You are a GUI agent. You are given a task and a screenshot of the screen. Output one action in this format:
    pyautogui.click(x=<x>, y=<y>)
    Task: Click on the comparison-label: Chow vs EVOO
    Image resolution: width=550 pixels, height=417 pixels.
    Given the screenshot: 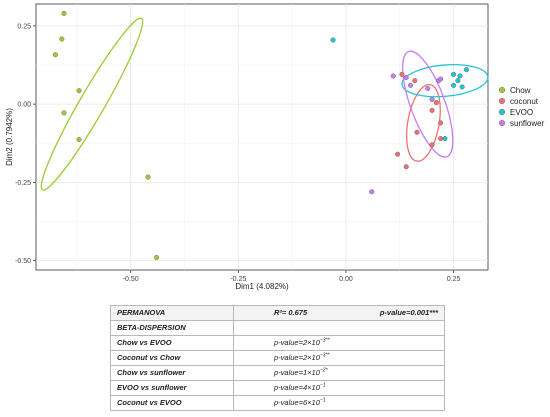 What is the action you would take?
    pyautogui.click(x=172, y=343)
    